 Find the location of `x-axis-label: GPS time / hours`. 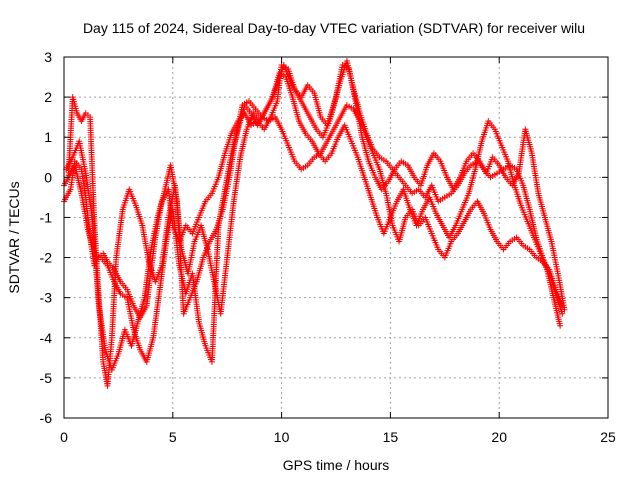

x-axis-label: GPS time / hours is located at coordinates (336, 465).